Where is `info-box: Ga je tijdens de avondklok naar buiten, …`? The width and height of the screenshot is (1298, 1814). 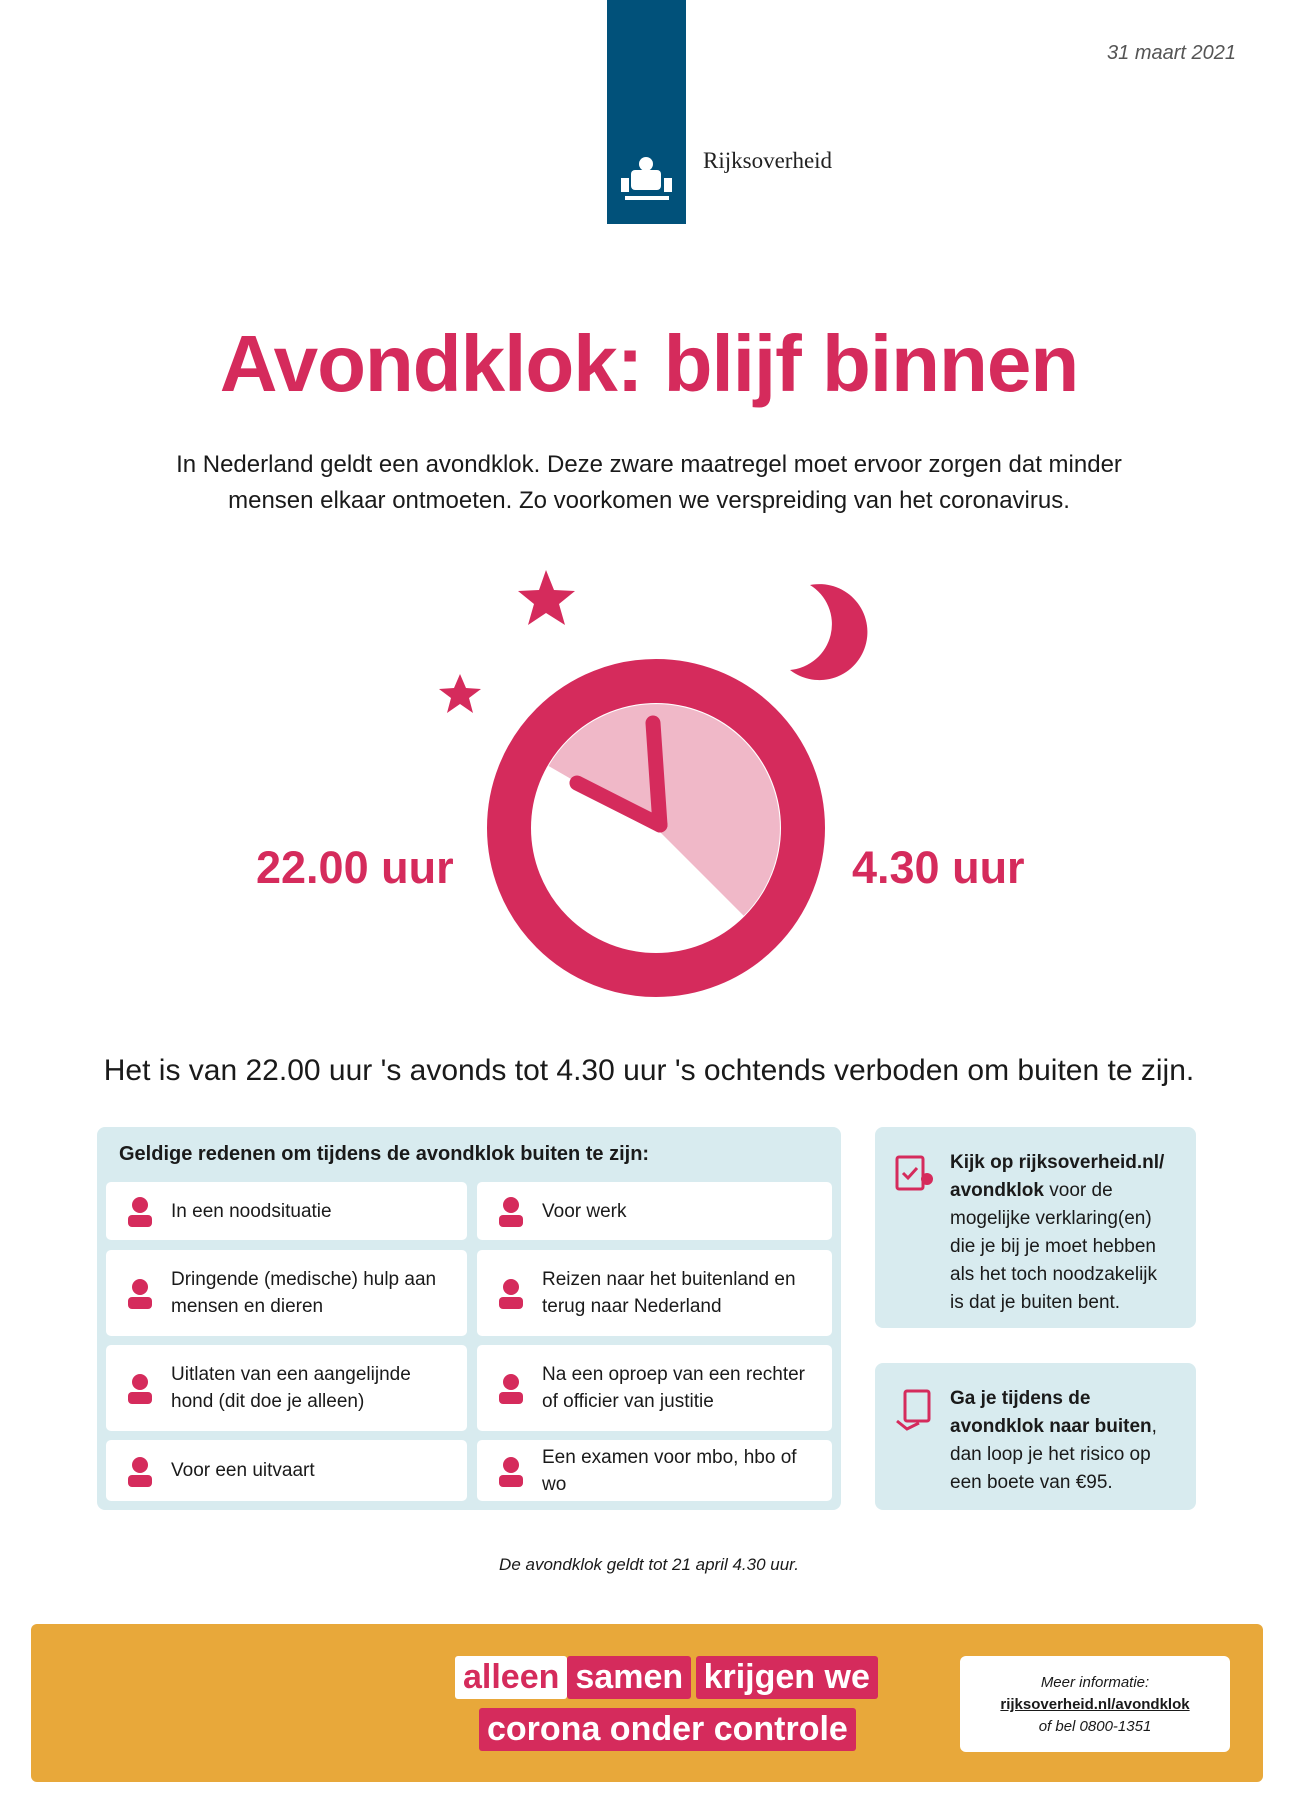 info-box: Ga je tijdens de avondklok naar buiten, … is located at coordinates (1035, 1436).